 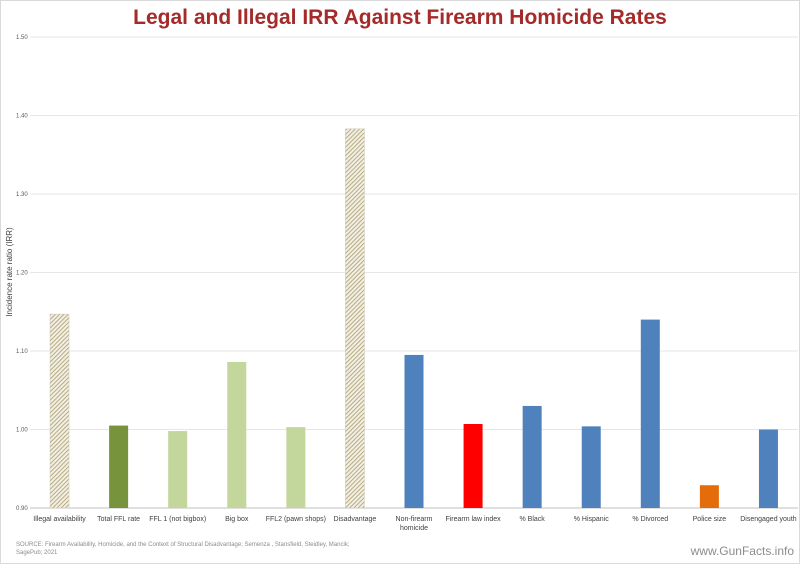 I want to click on x-tick-label: Police size, so click(x=710, y=519).